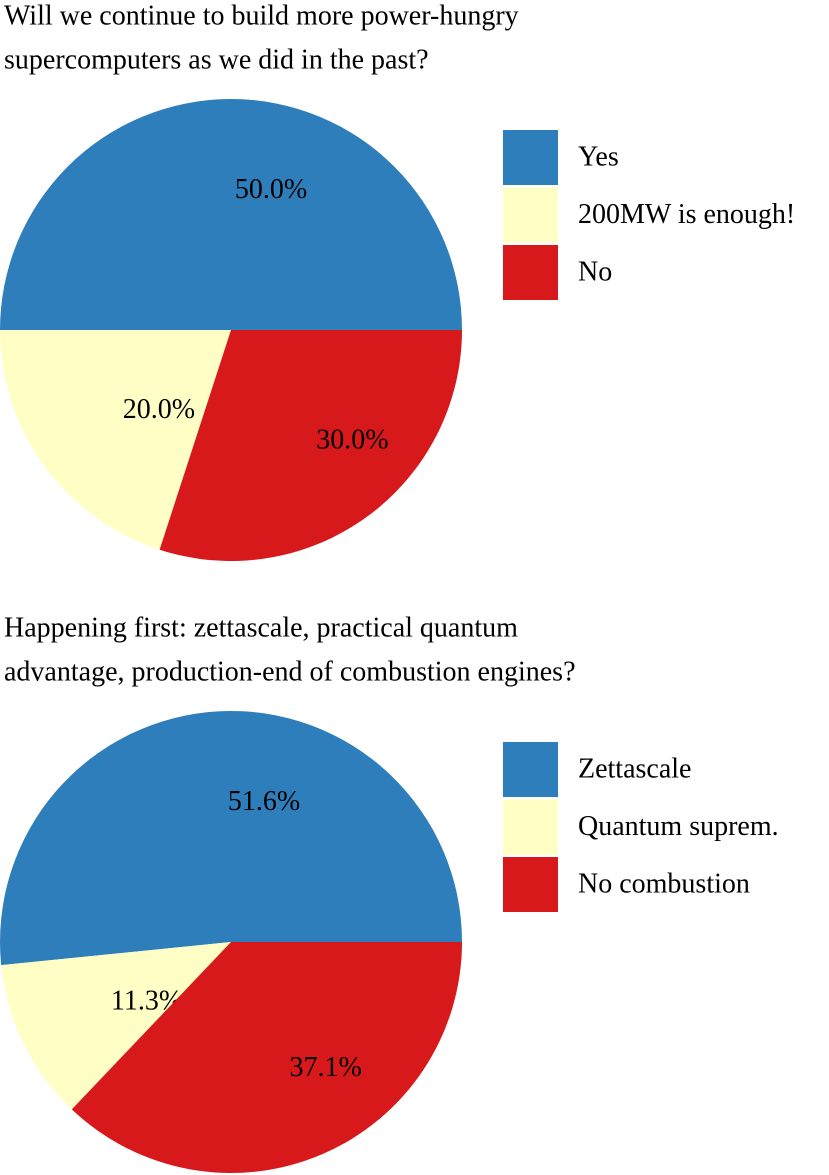  What do you see at coordinates (271, 189) in the screenshot?
I see `value-label: 50.0%` at bounding box center [271, 189].